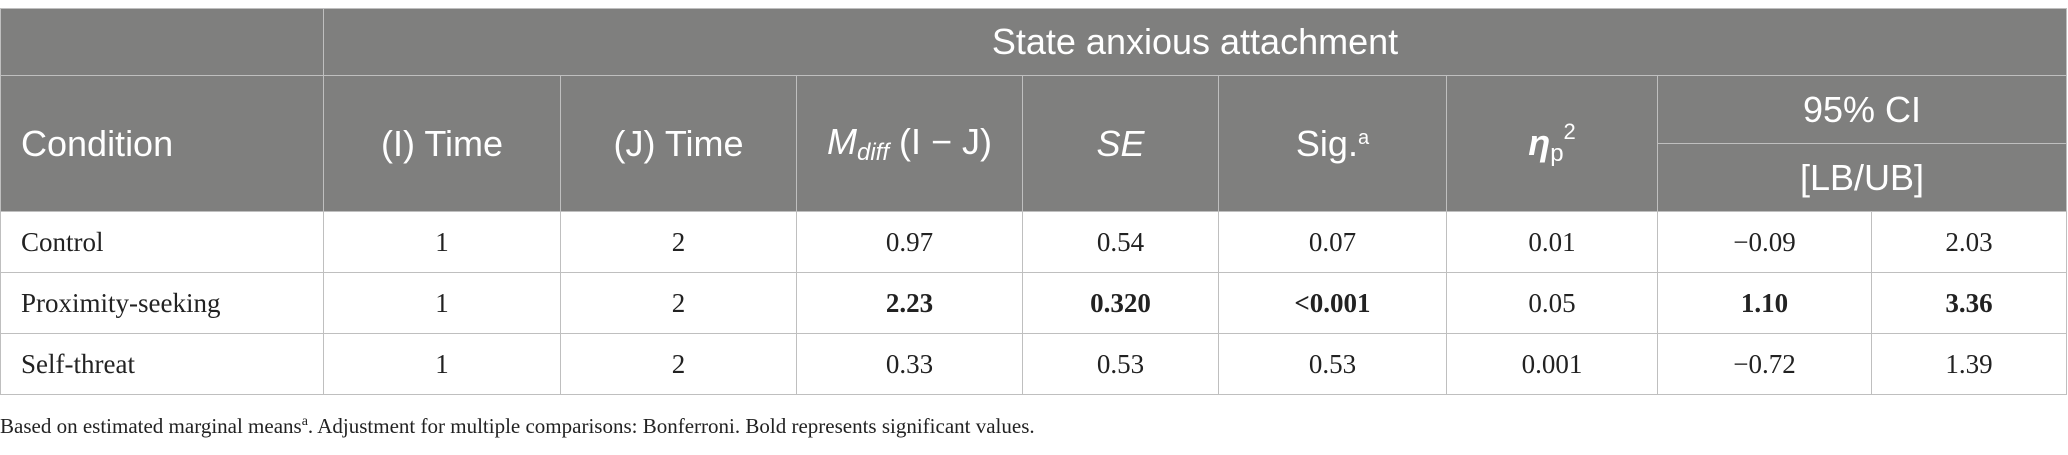 The height and width of the screenshot is (455, 2068). What do you see at coordinates (1557, 153) in the screenshot?
I see `eta-subscript: p` at bounding box center [1557, 153].